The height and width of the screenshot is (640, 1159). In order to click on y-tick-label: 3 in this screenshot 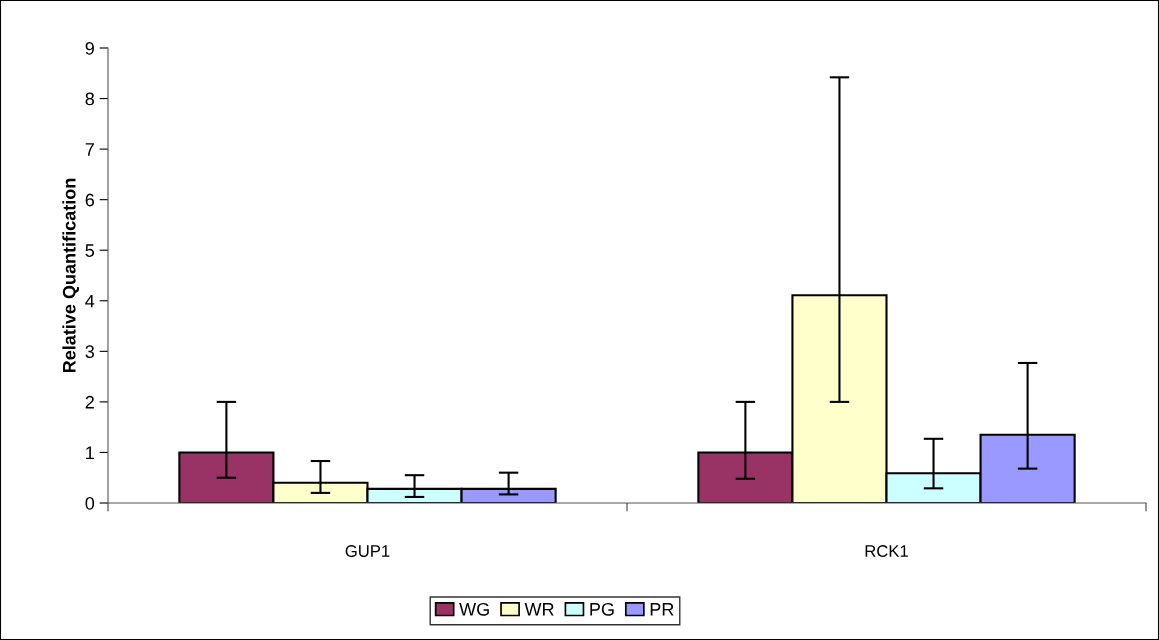, I will do `click(90, 352)`.